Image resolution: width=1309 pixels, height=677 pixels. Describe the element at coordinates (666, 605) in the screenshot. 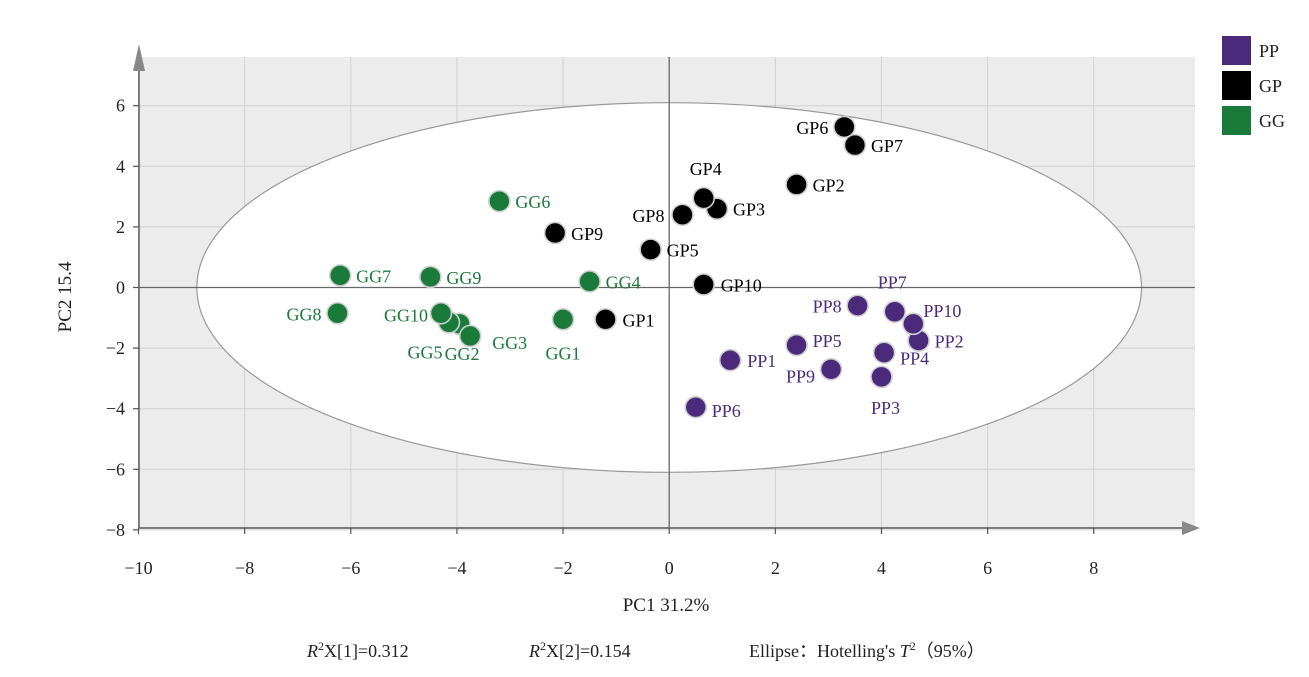

I see `x-axis-title: PC1 31.2%` at that location.